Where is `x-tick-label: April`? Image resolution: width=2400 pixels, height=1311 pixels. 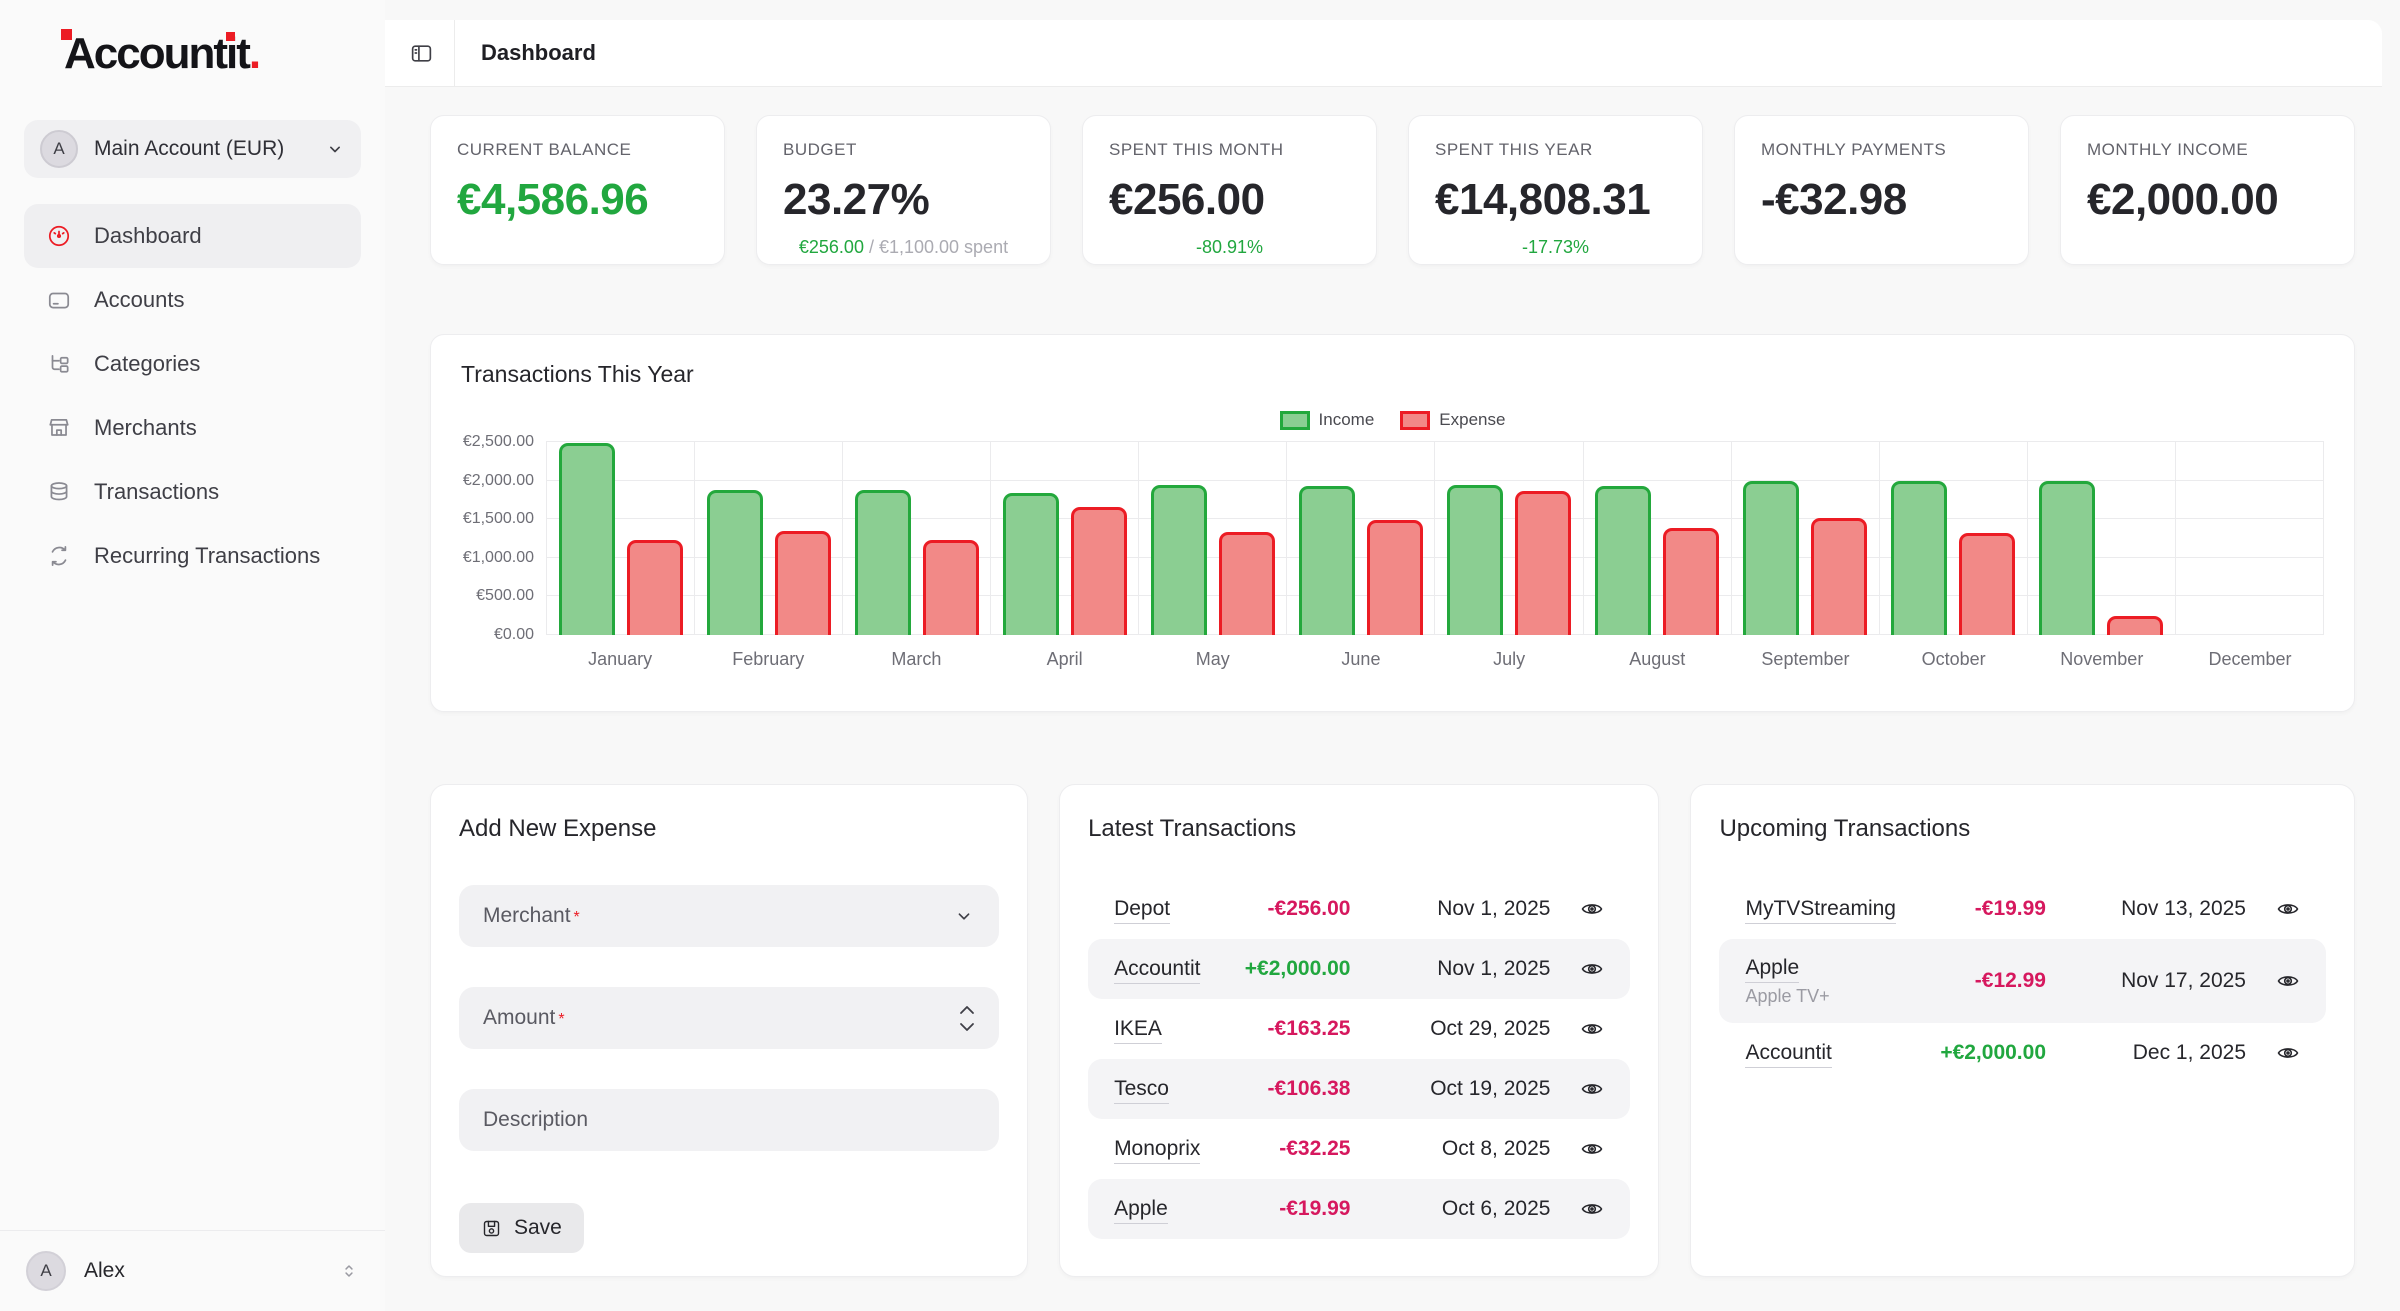 x-tick-label: April is located at coordinates (1064, 659).